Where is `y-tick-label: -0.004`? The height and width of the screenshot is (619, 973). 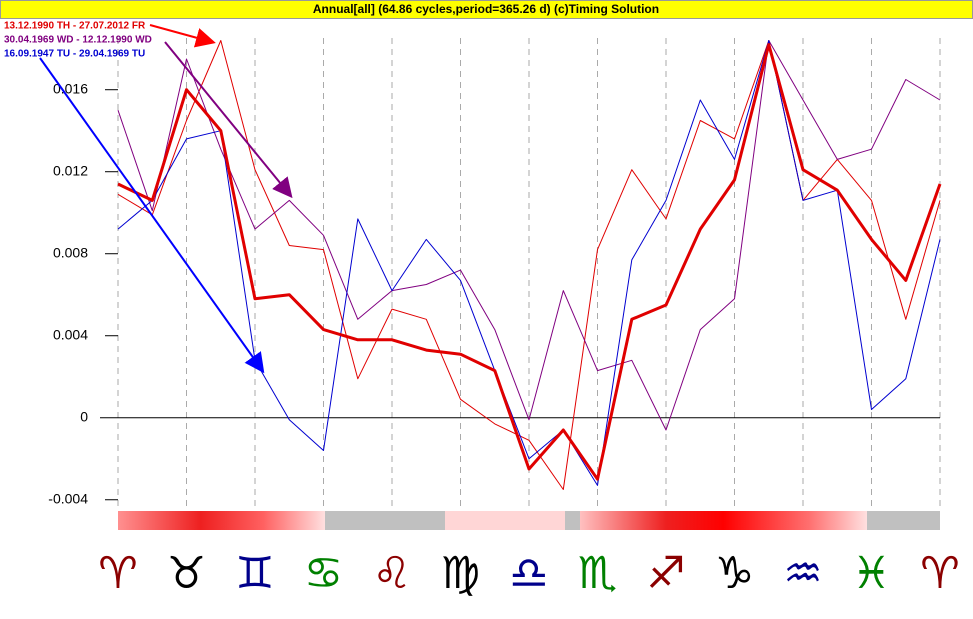
y-tick-label: -0.004 is located at coordinates (68, 498).